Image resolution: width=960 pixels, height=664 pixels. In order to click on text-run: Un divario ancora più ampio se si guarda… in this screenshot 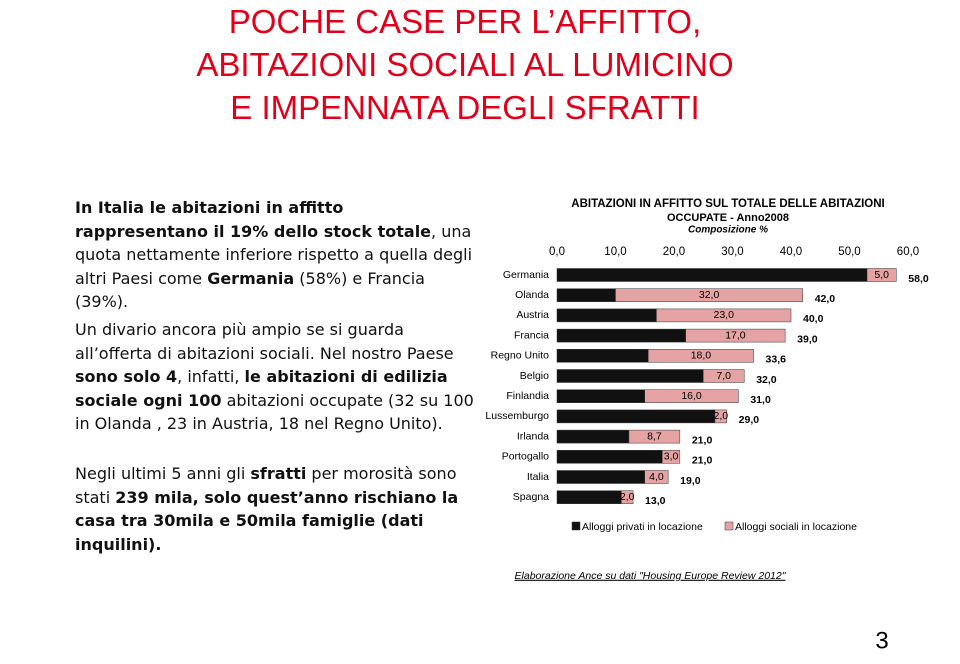, I will do `click(264, 341)`.